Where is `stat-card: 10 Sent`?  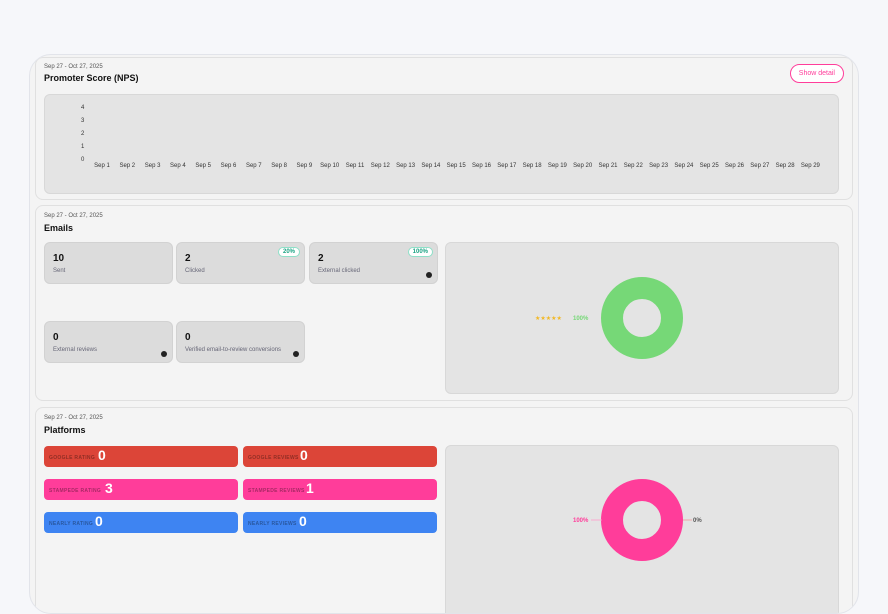
stat-card: 10 Sent is located at coordinates (108, 263).